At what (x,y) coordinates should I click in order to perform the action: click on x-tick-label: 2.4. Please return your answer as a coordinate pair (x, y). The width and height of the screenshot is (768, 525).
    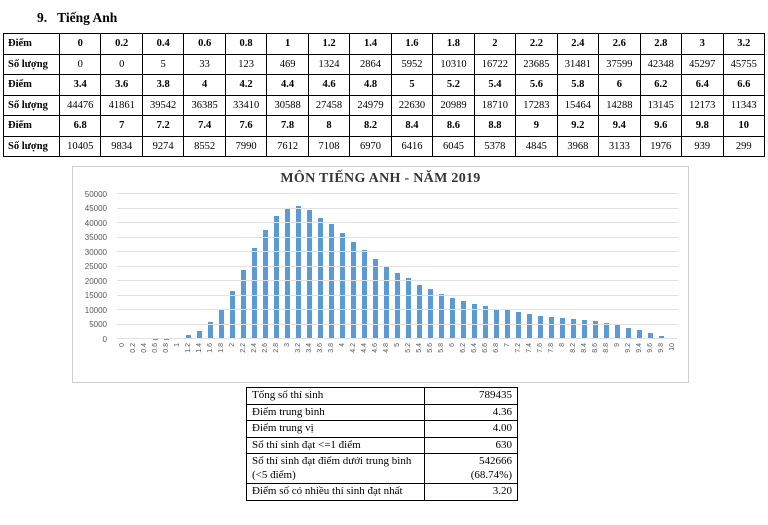
    Looking at the image, I should click on (254, 348).